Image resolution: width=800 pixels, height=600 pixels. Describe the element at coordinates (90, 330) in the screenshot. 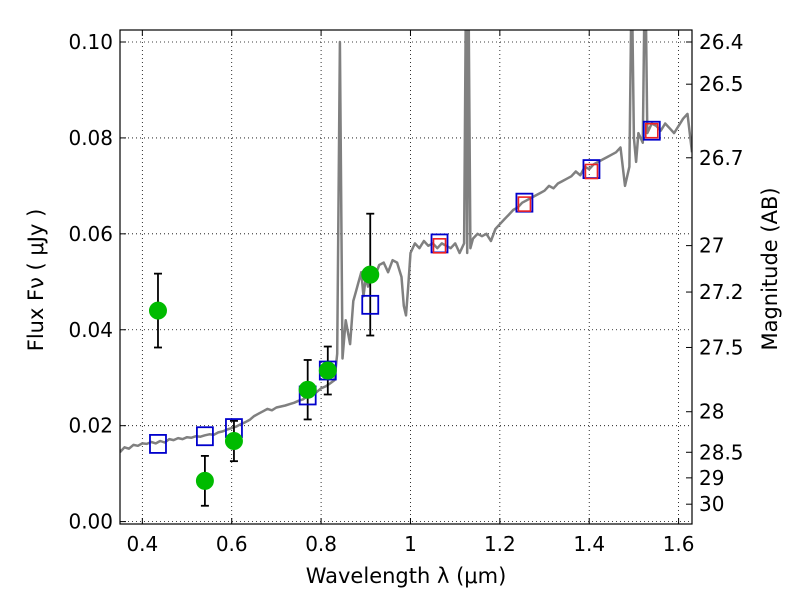

I see `y-tick-label: 0.04` at that location.